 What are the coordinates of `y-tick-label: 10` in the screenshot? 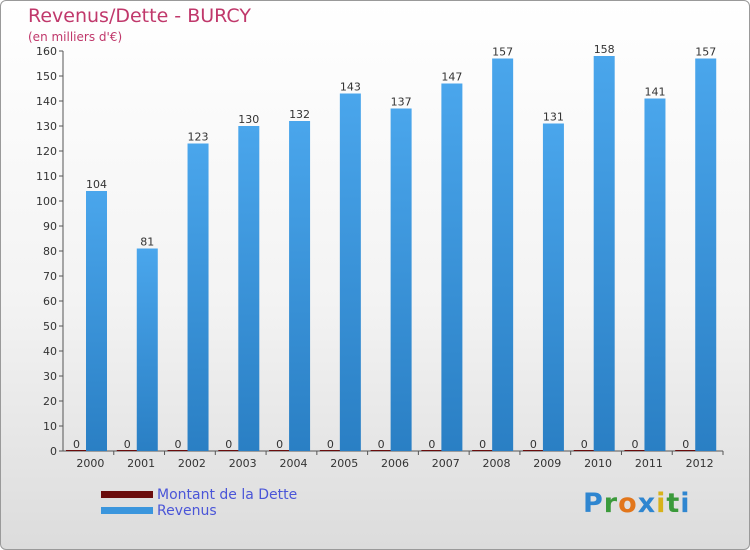 It's located at (50, 426).